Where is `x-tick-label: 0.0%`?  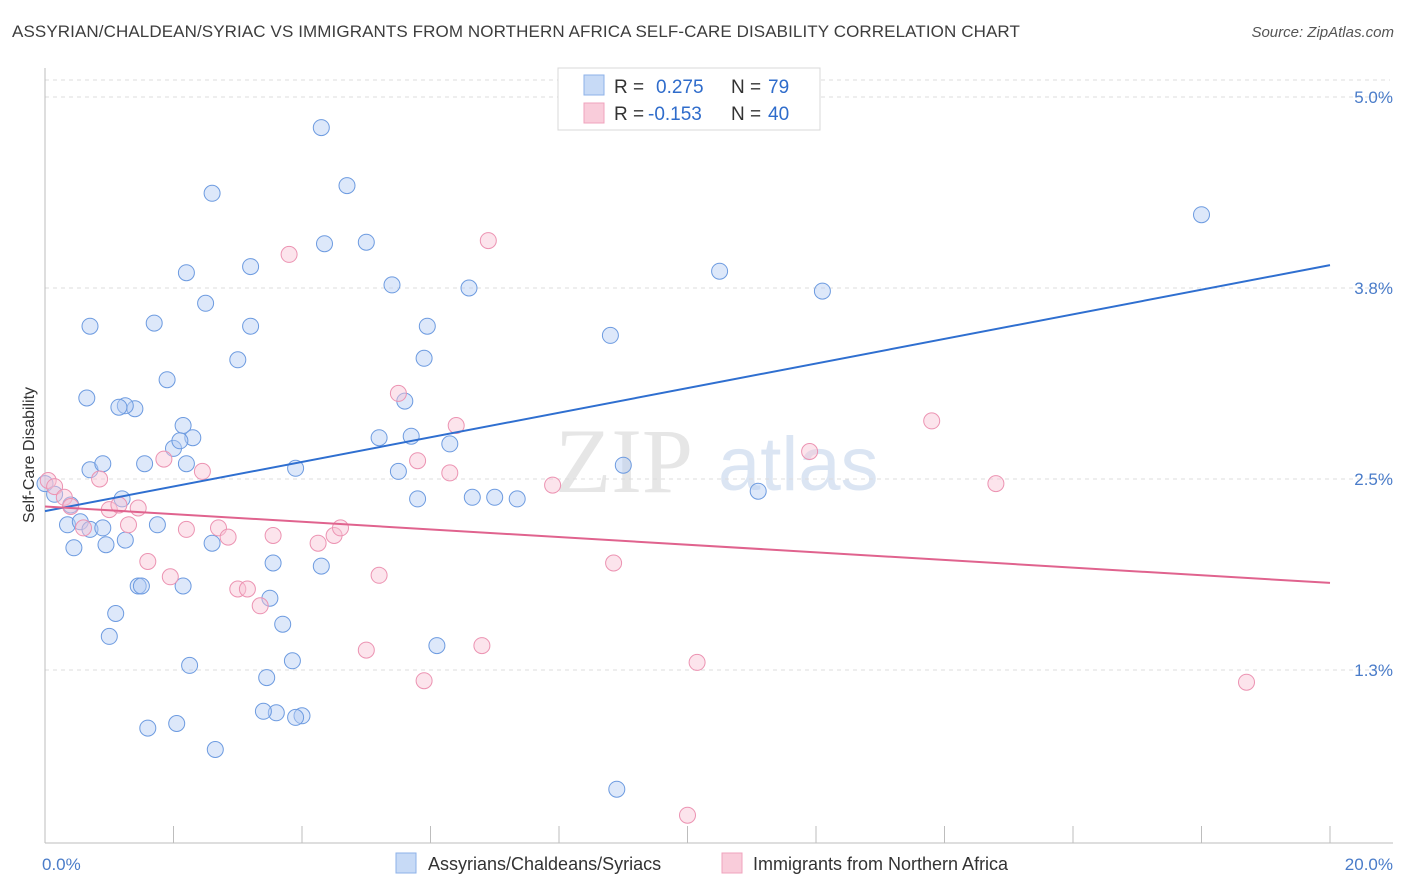
x-tick-label: 0.0% is located at coordinates (61, 864).